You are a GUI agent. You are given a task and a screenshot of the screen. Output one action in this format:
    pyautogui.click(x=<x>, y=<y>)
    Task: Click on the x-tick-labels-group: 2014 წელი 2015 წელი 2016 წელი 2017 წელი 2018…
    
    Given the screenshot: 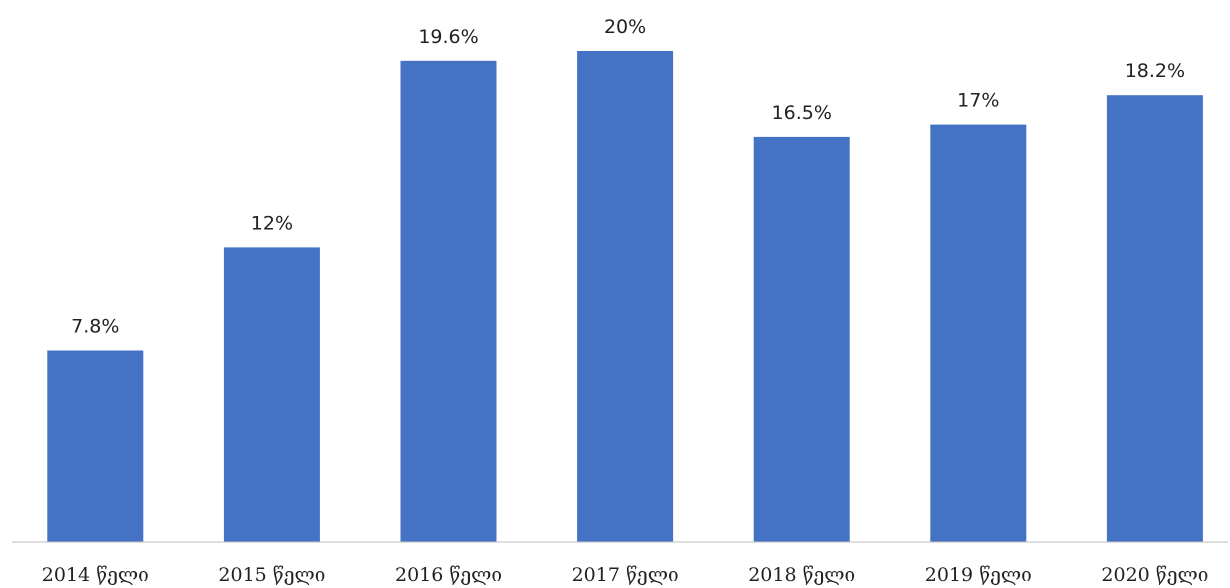 What is the action you would take?
    pyautogui.click(x=625, y=575)
    